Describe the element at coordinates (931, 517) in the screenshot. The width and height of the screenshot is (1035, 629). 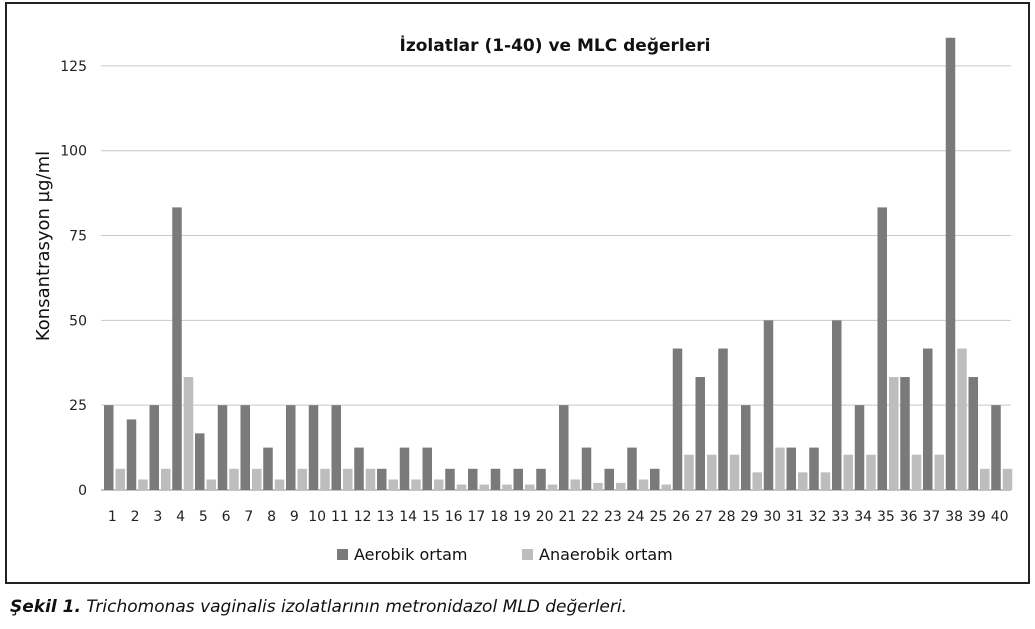
I see `x-tick-label: 37` at that location.